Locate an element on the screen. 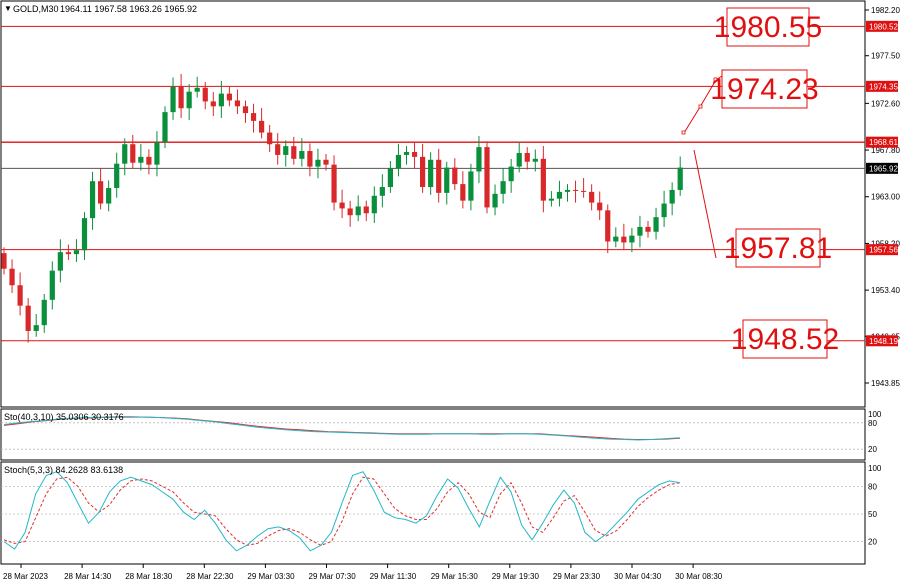 This screenshot has width=900, height=585. time-axis-label: 29 Mar 23:30 is located at coordinates (577, 576).